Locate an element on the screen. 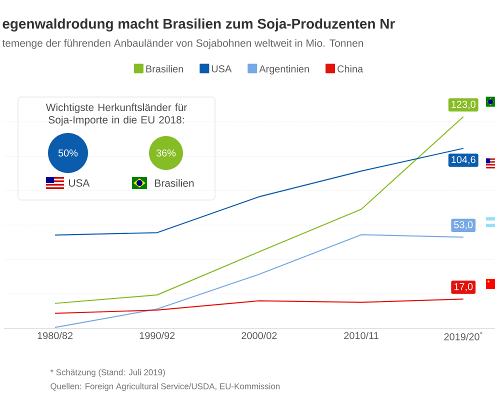  chart-subtitle: temenge der führenden Anbauländer von Sojabohnen weltweit in Mio. Tonnen is located at coordinates (182, 44).